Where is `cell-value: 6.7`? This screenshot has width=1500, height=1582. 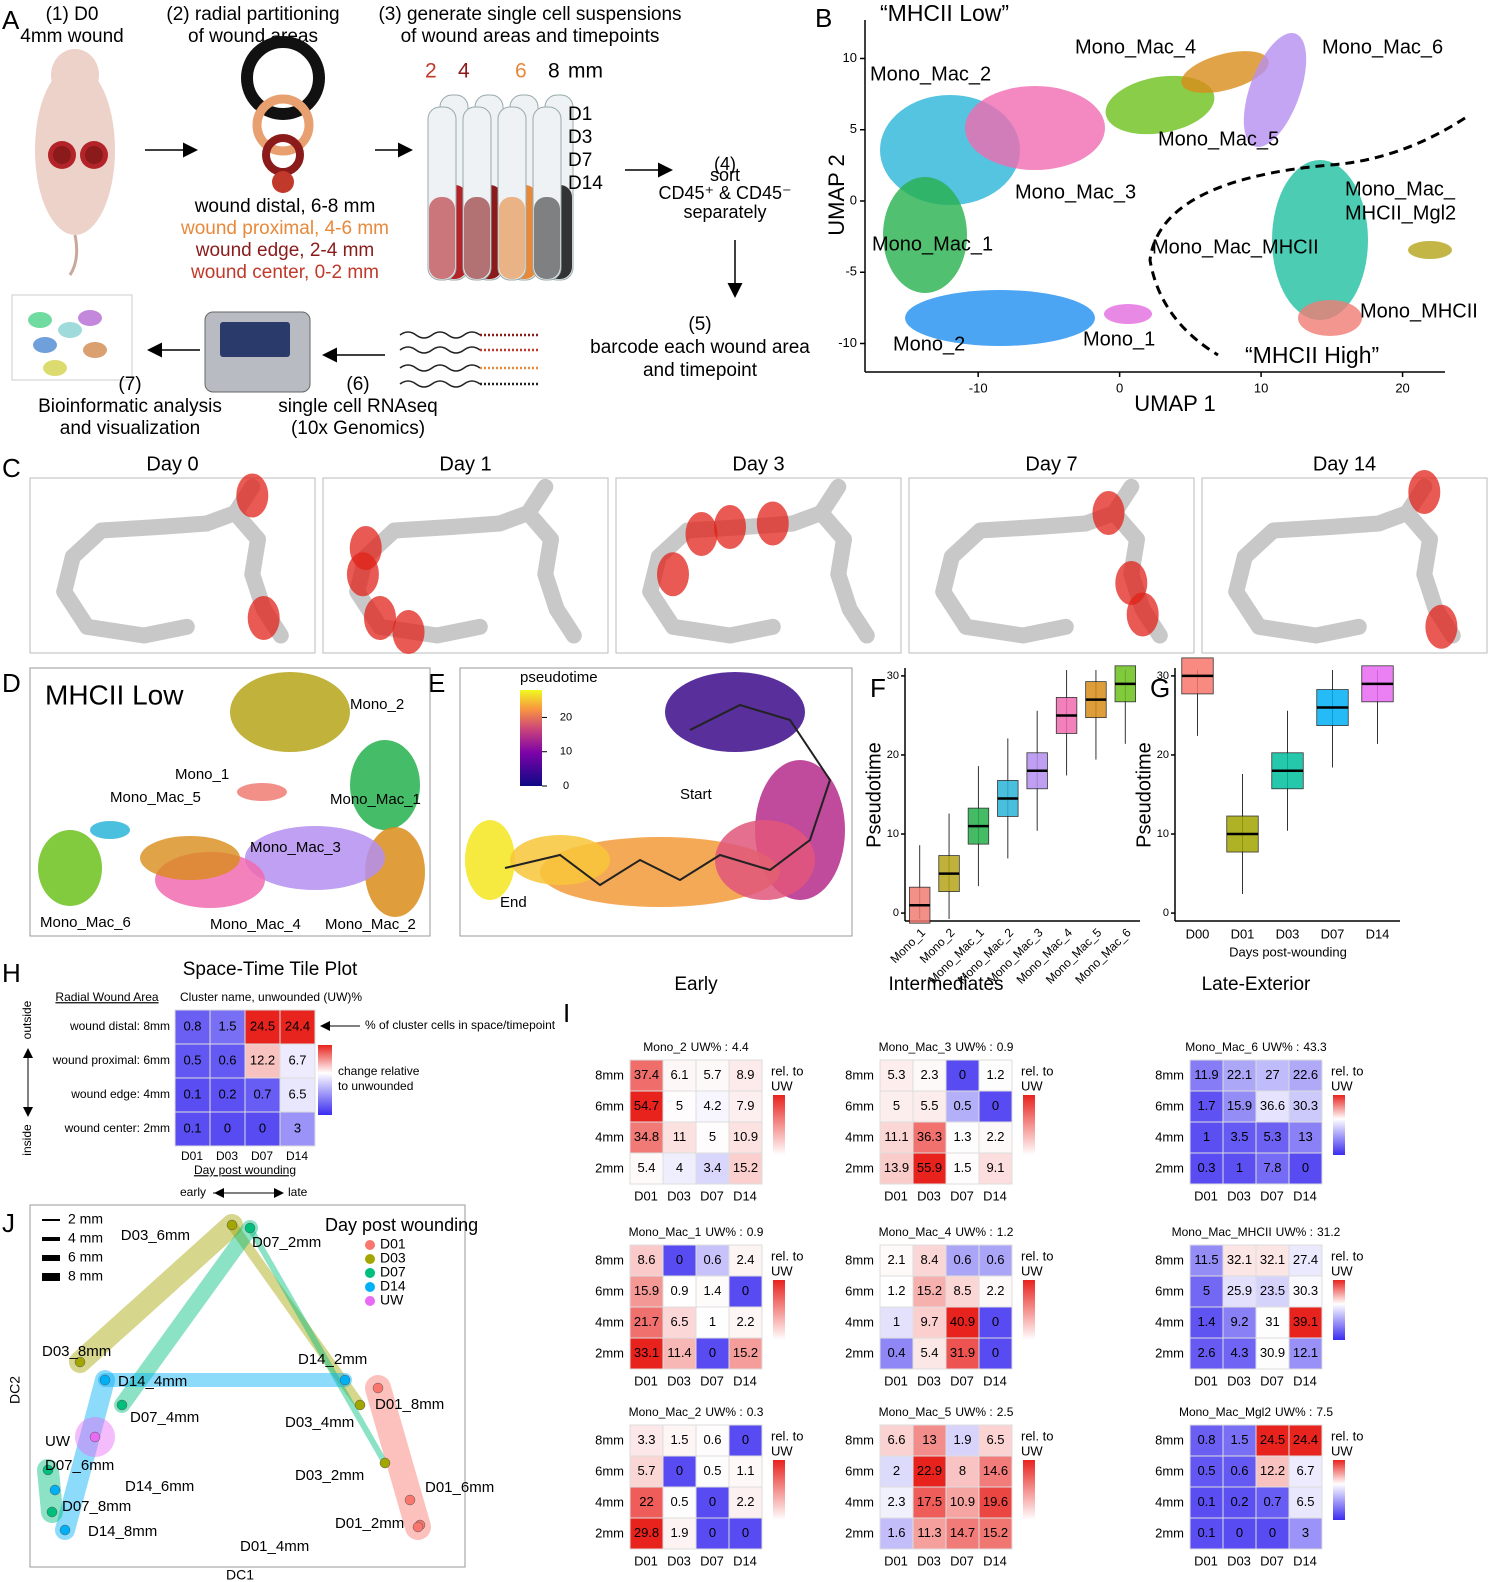 cell-value: 6.7 is located at coordinates (1305, 1470).